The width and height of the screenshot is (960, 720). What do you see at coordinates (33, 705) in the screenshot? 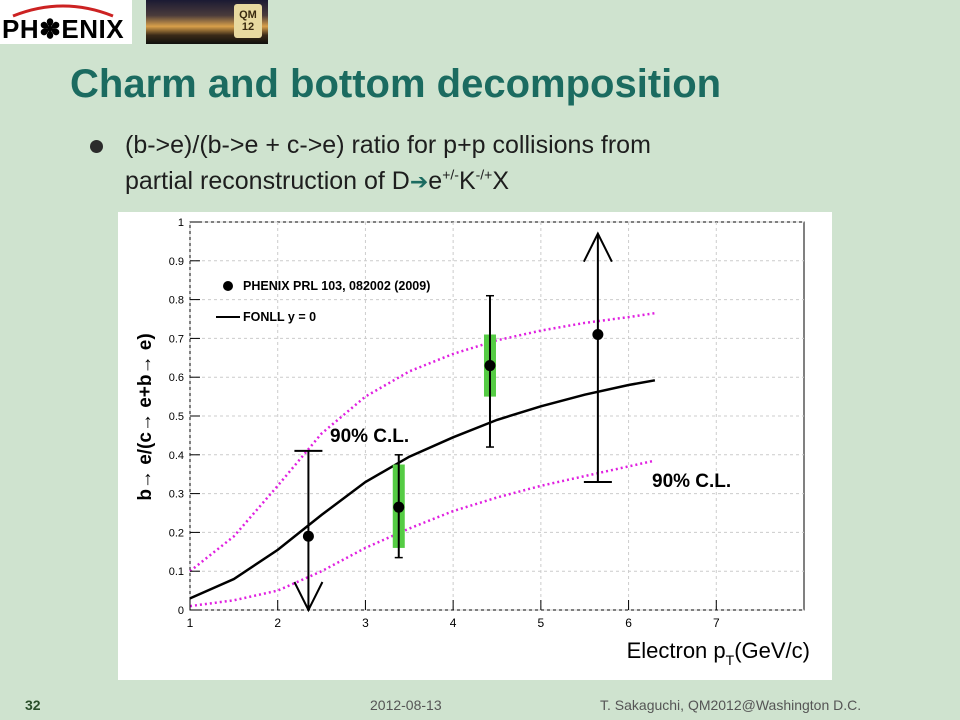
I see `page-number: 32` at bounding box center [33, 705].